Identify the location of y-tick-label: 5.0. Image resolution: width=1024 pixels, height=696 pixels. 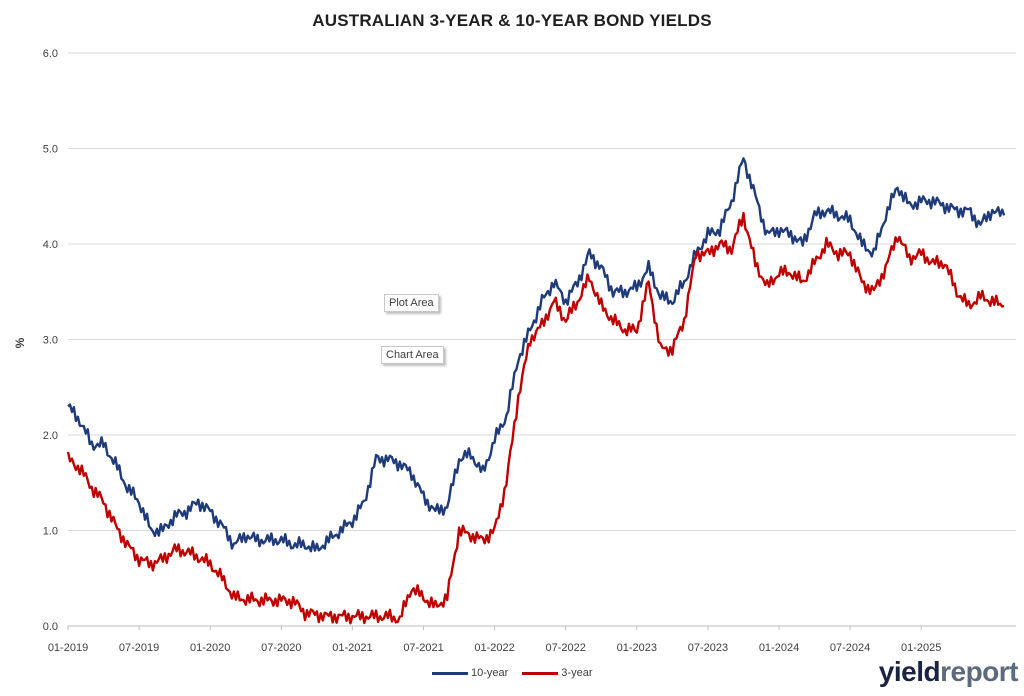
(50, 150).